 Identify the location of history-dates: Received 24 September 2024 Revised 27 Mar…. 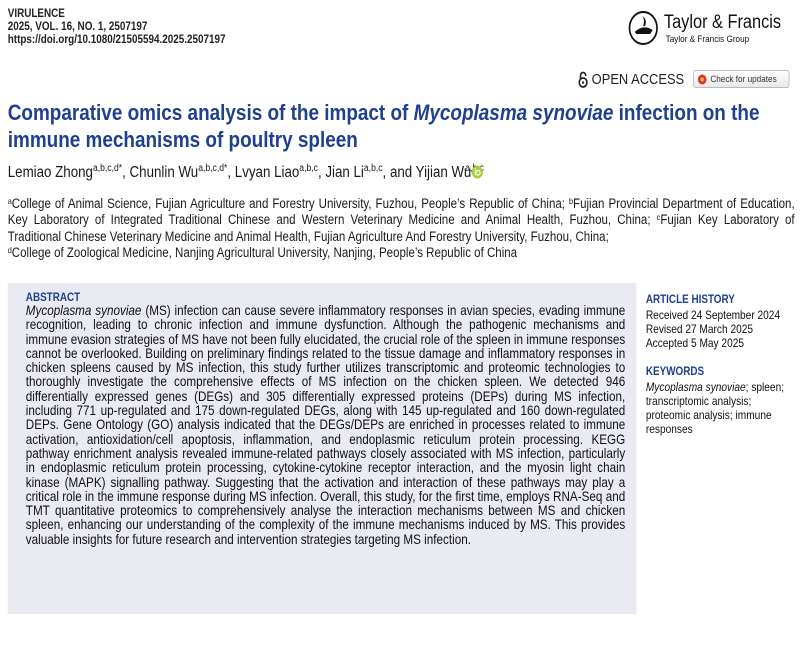
(721, 329).